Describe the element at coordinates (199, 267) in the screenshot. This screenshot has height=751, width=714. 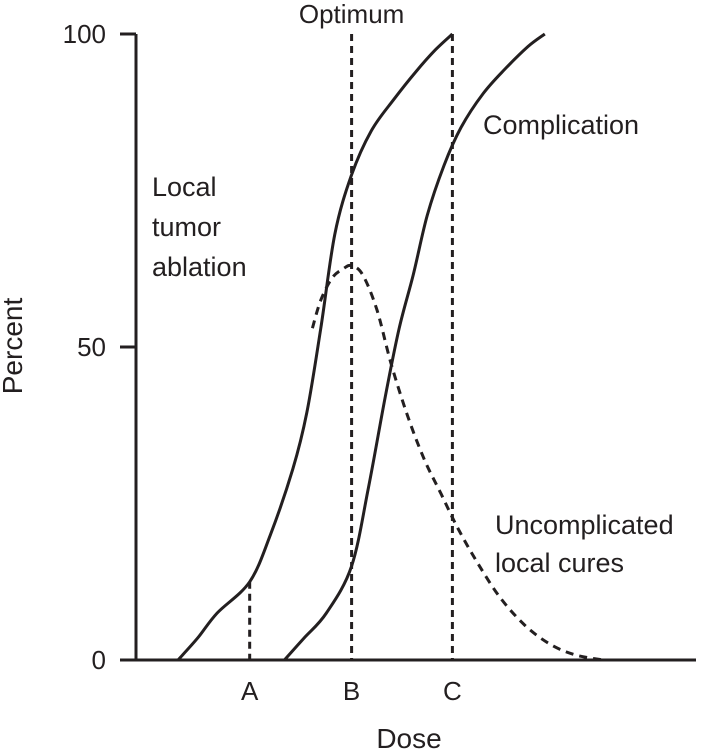
I see `annotation-local-line: ablation` at that location.